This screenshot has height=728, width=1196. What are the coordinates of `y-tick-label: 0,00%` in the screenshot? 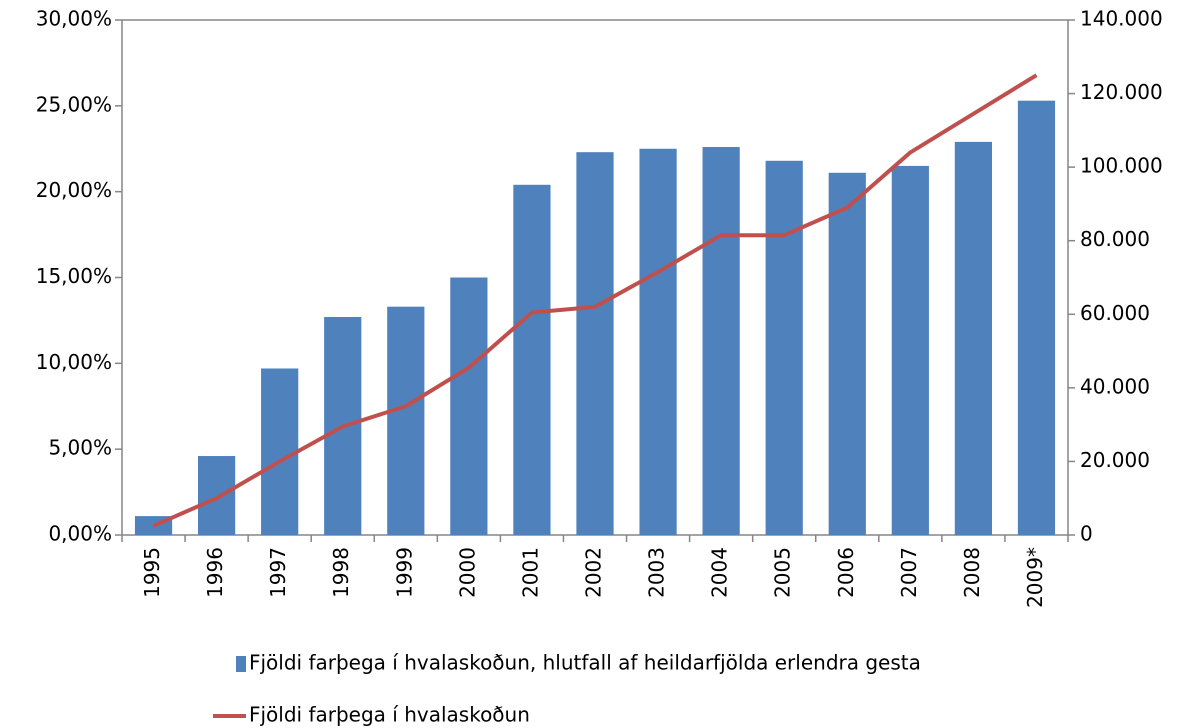 It's located at (80, 534).